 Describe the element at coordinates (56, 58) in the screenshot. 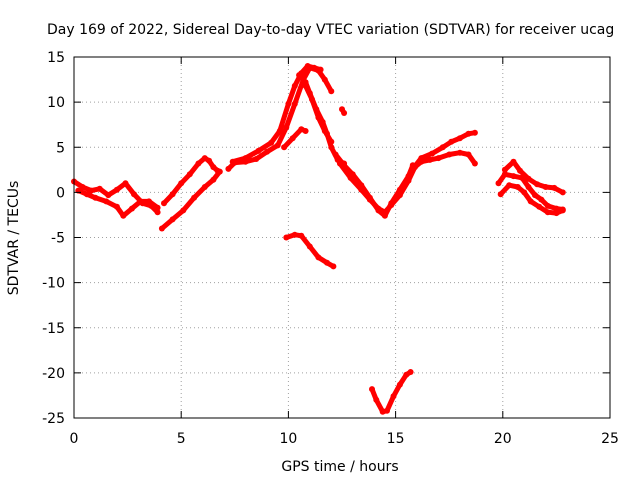

I see `y-tick-label-0: 15` at that location.